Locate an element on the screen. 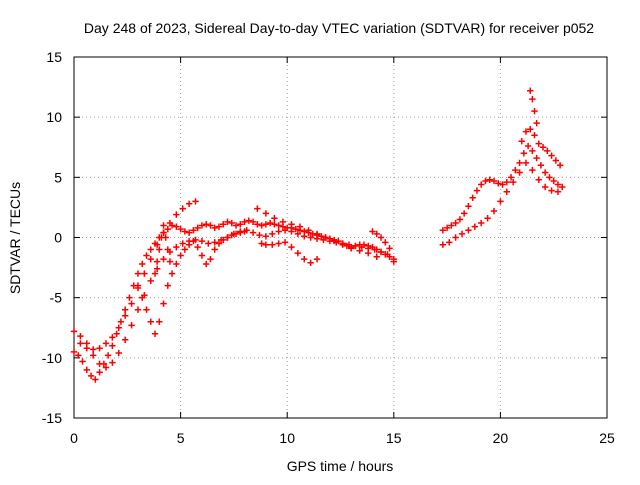  y-tick-label: 15 is located at coordinates (54, 57).